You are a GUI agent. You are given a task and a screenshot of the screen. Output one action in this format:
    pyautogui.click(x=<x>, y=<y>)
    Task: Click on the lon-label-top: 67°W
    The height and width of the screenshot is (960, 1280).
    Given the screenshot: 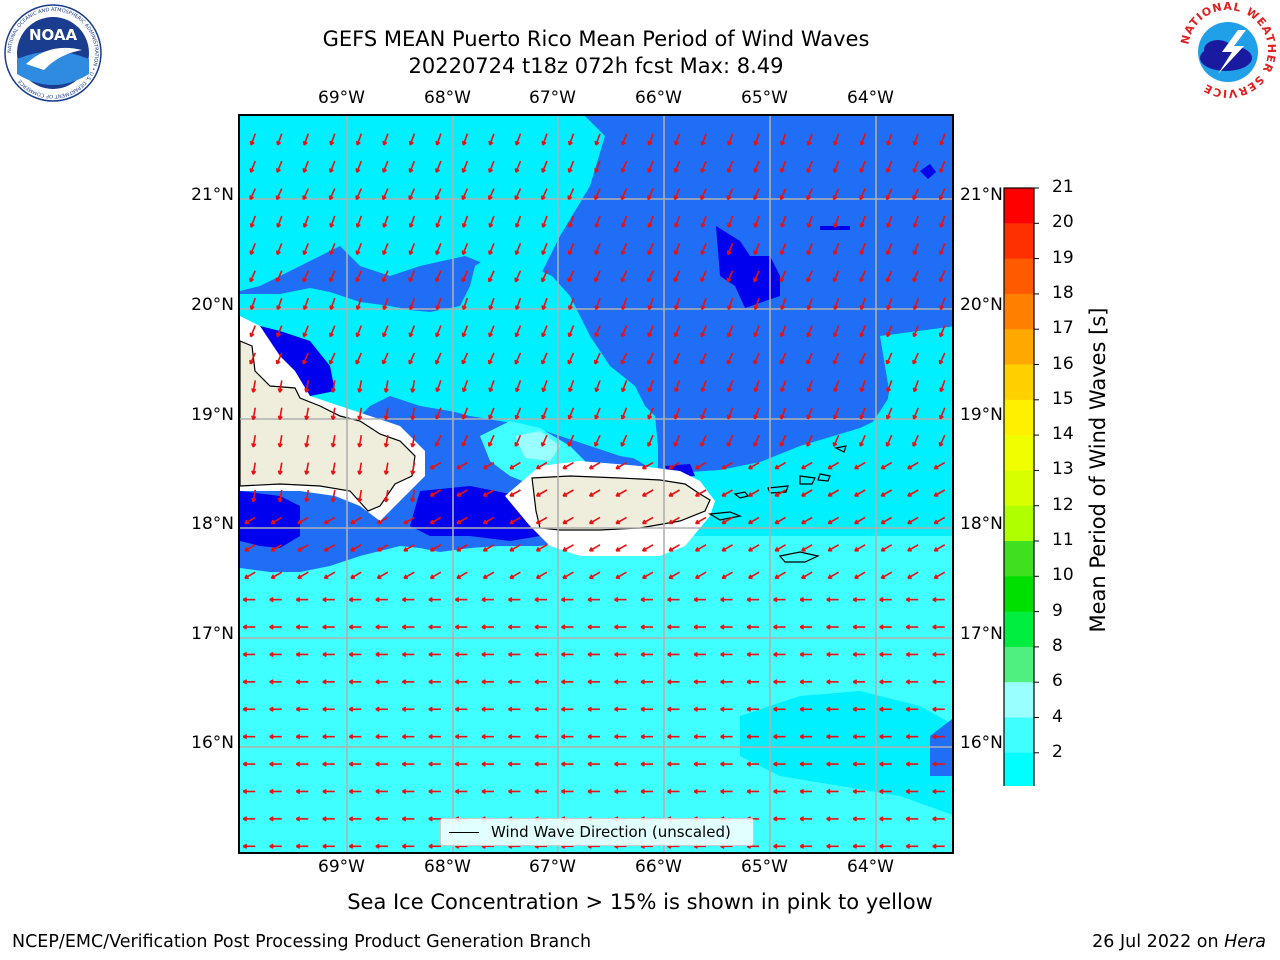 What is the action you would take?
    pyautogui.click(x=552, y=98)
    